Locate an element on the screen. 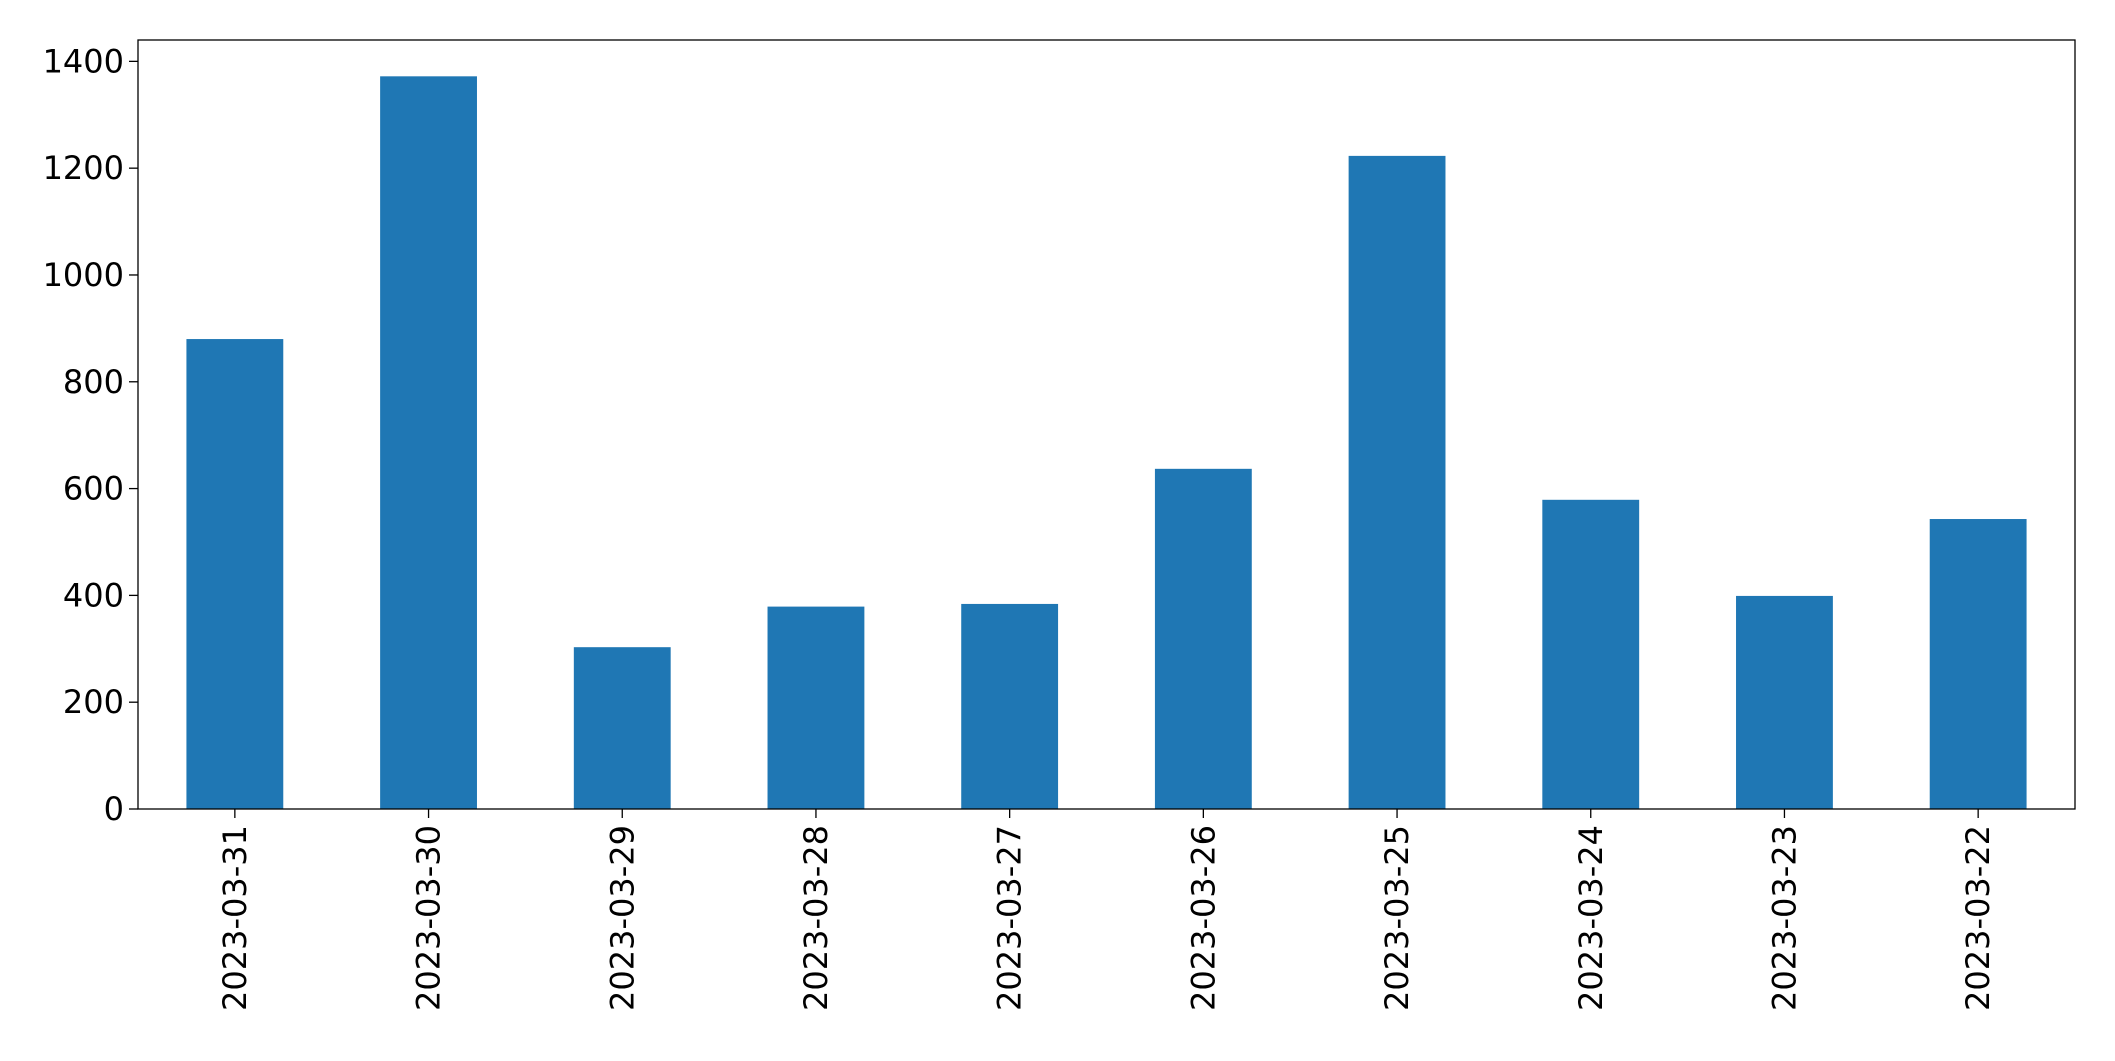 This screenshot has width=2115, height=1061. x-tick-label: 2023-03-26 is located at coordinates (1203, 918).